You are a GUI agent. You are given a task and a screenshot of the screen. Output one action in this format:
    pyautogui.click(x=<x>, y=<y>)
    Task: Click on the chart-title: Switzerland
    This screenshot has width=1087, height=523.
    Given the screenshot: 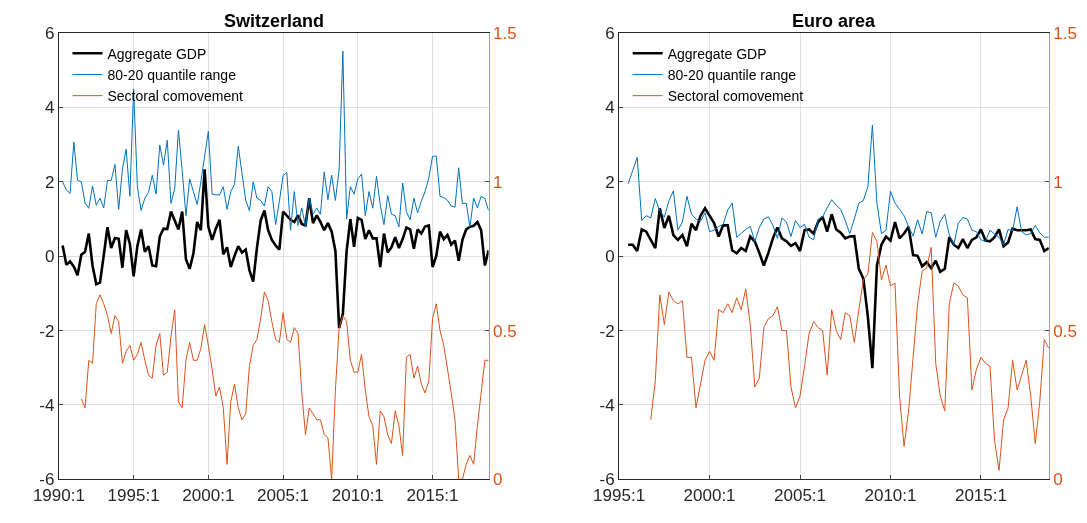 What is the action you would take?
    pyautogui.click(x=274, y=21)
    